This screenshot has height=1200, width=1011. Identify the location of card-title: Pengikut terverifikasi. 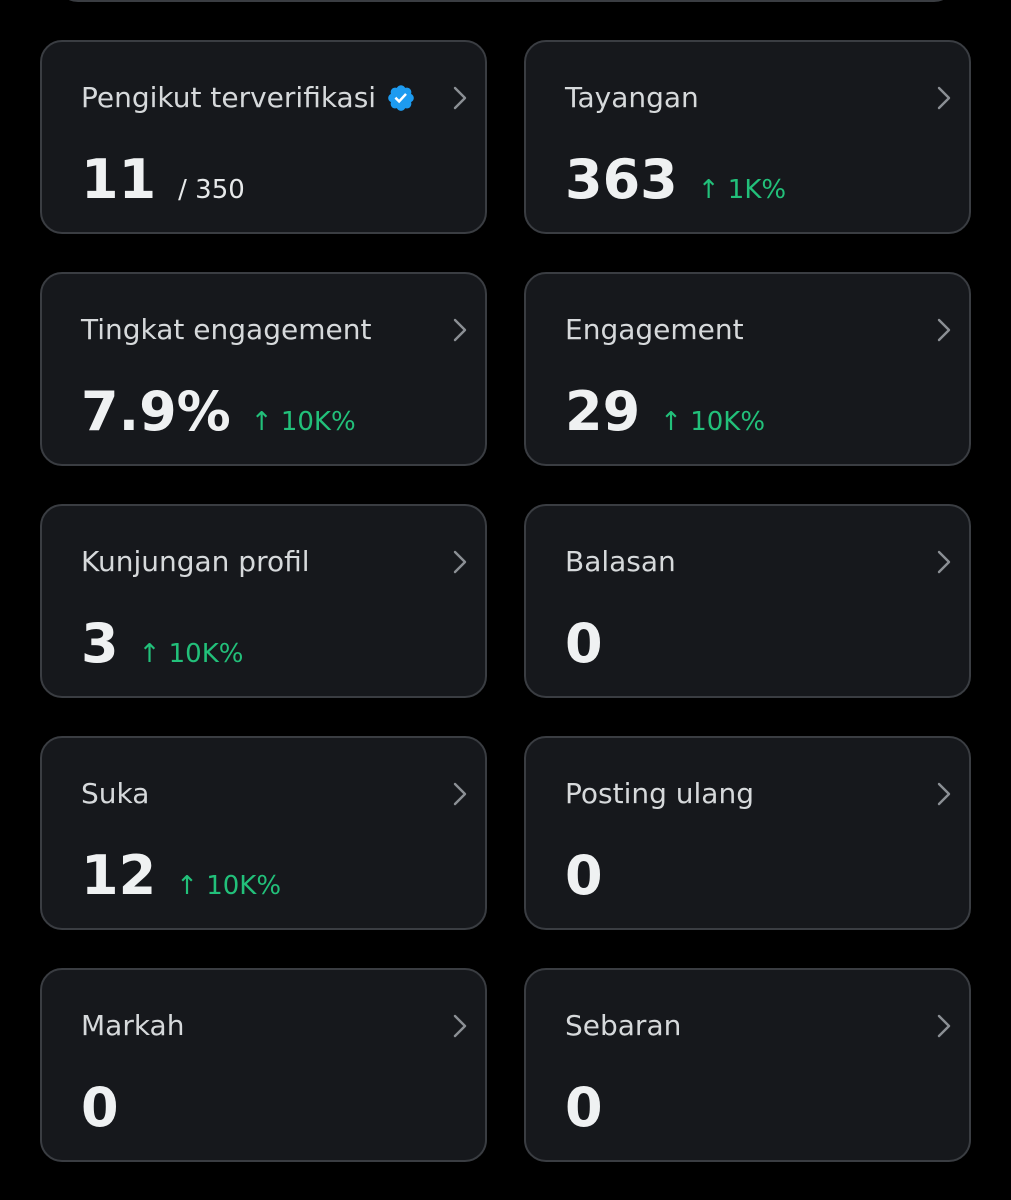
(248, 98).